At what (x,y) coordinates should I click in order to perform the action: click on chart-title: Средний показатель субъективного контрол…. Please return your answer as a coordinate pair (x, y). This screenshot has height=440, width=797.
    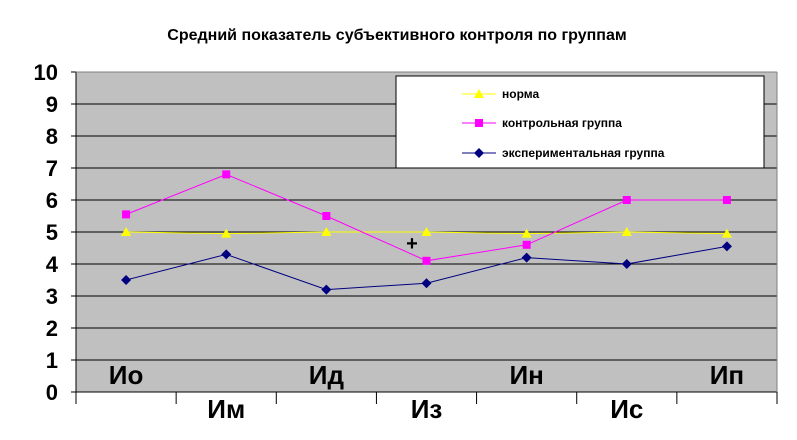
    Looking at the image, I should click on (396, 35).